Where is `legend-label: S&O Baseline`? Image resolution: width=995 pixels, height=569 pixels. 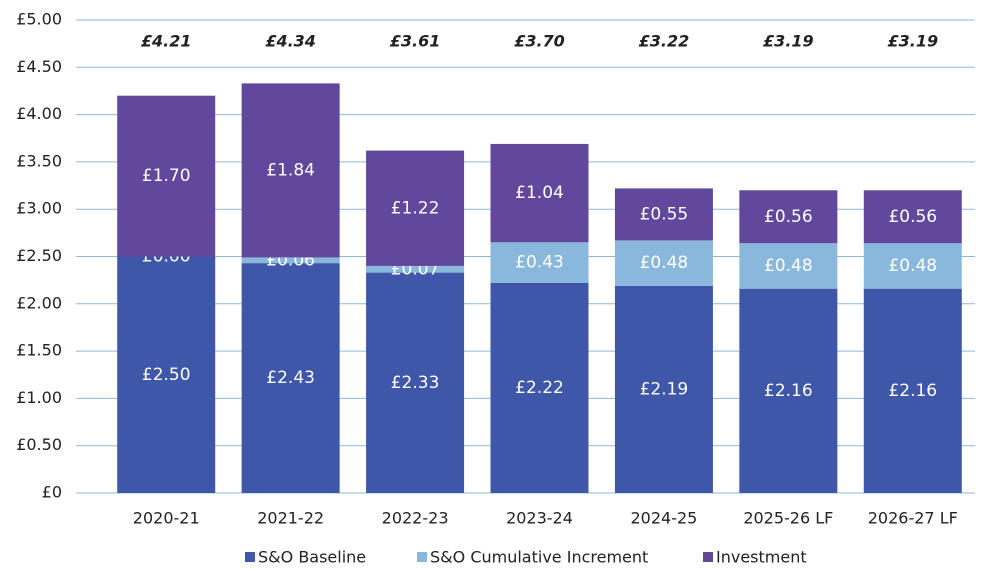 legend-label: S&O Baseline is located at coordinates (312, 557).